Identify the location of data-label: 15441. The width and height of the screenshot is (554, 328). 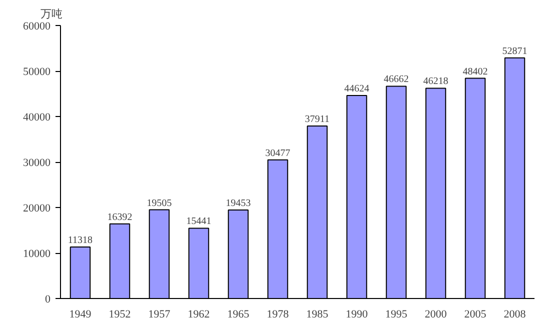
(199, 222).